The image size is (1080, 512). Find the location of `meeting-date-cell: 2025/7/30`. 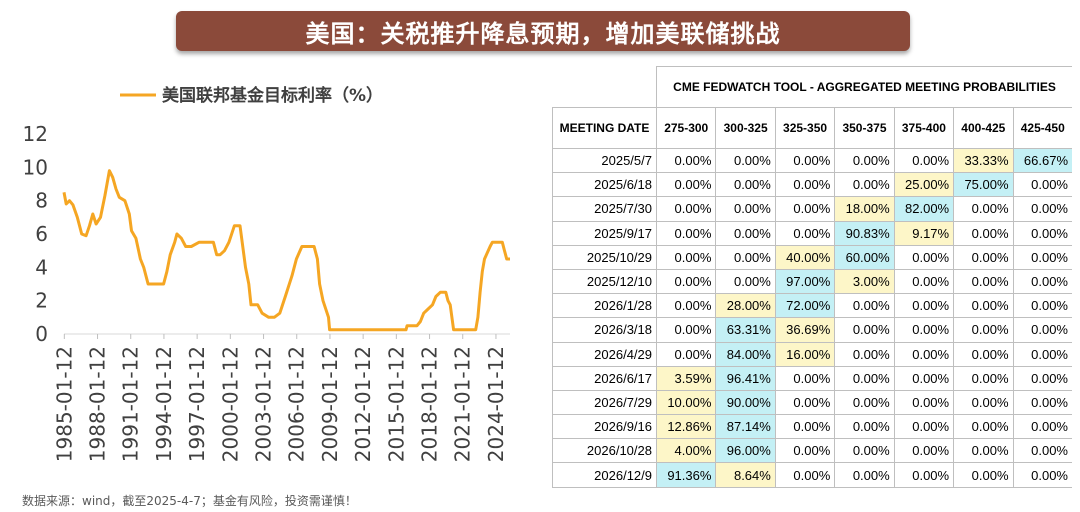

meeting-date-cell: 2025/7/30 is located at coordinates (604, 209).